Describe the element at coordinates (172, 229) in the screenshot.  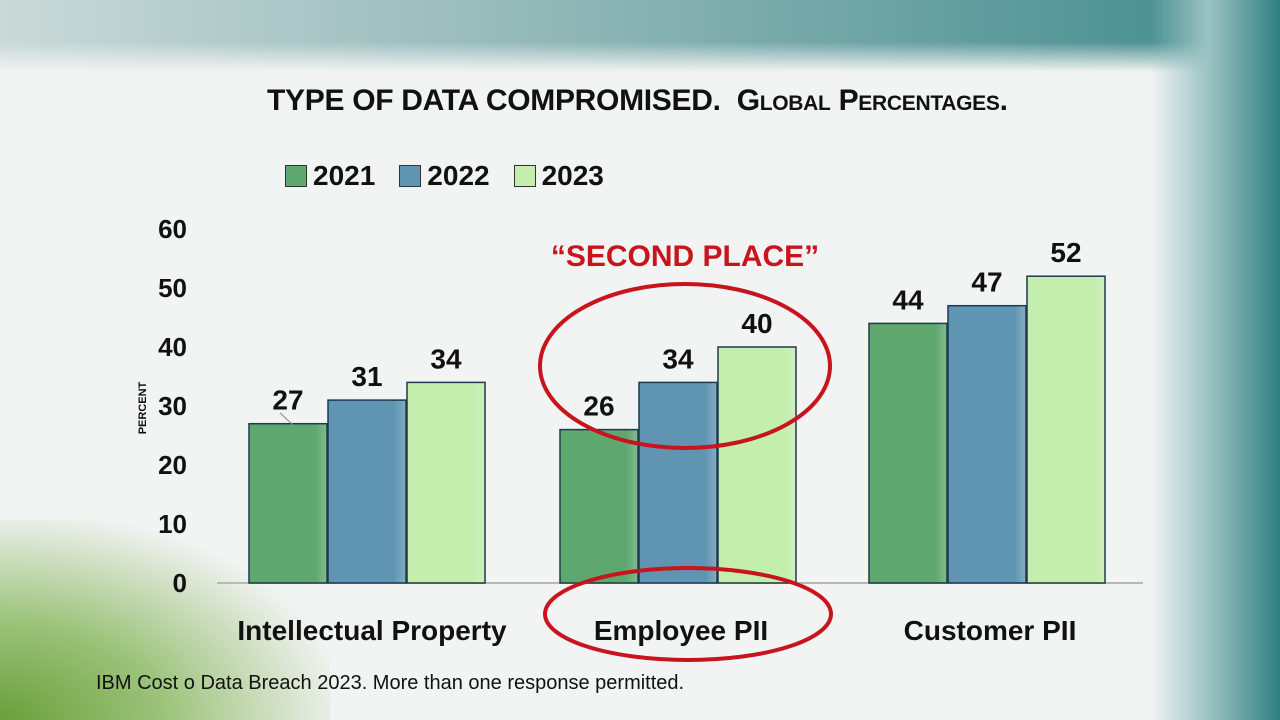
I see `y-tick-label: 60` at that location.